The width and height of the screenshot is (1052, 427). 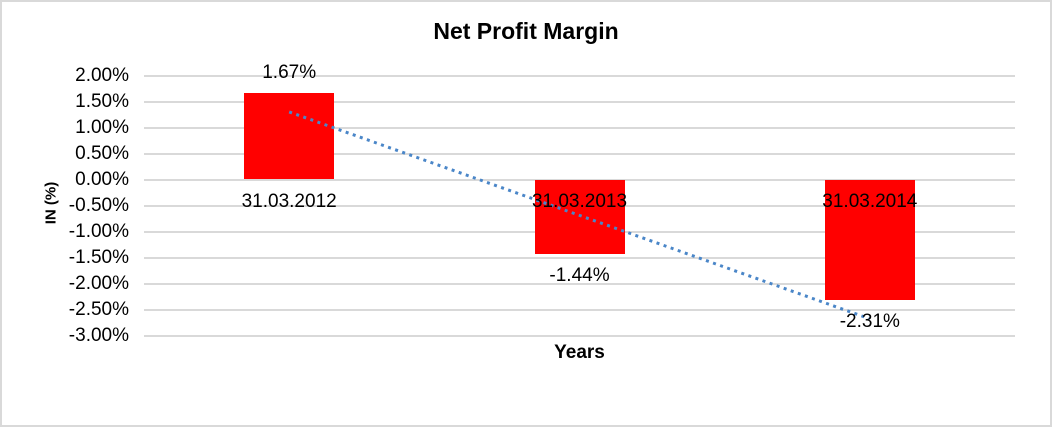 I want to click on category-label: 31.03.2012, so click(x=289, y=201).